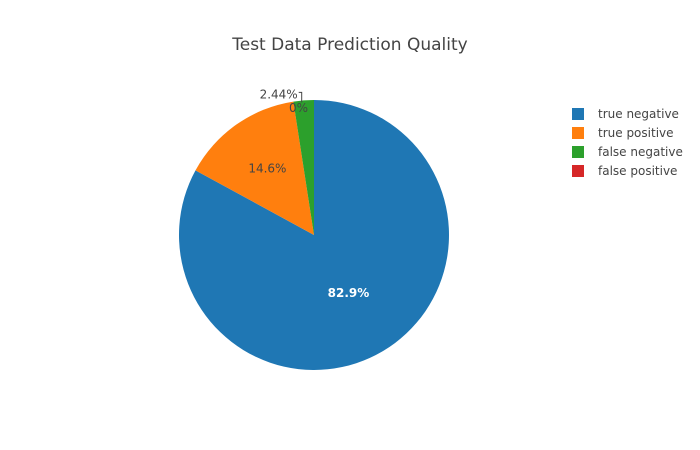 The width and height of the screenshot is (700, 450). Describe the element at coordinates (640, 152) in the screenshot. I see `legend-label: false negative` at that location.